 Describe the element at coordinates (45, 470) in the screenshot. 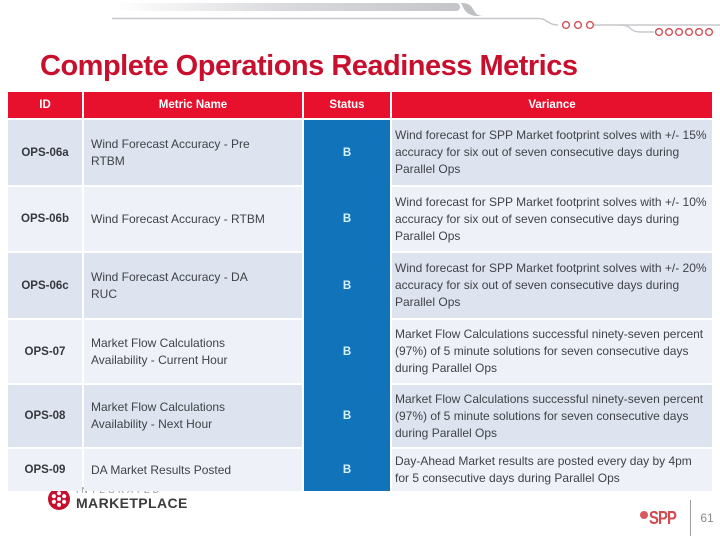

I see `metric-id: OPS-09` at that location.